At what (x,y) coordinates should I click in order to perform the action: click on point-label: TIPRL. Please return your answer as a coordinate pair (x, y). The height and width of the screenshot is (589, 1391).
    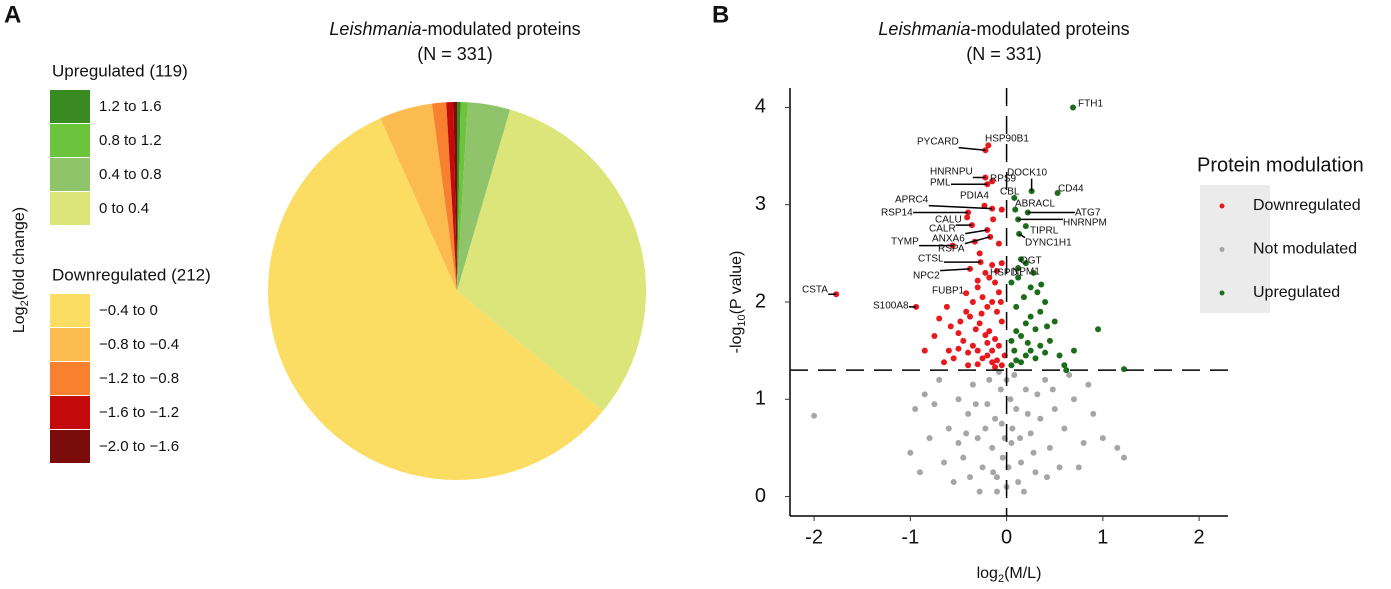
    Looking at the image, I should click on (1044, 231).